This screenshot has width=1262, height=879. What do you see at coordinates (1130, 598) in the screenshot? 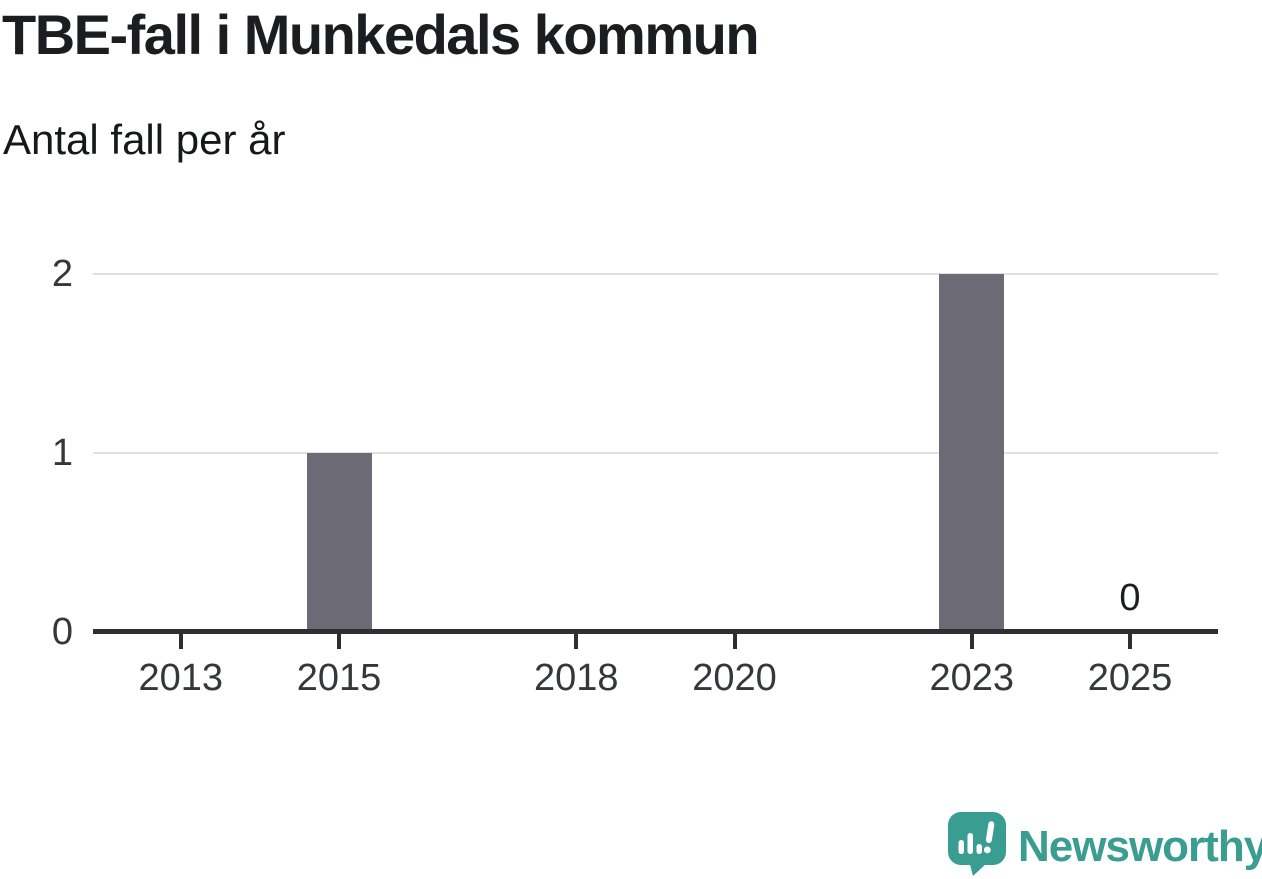
I see `bar-value-label: 0` at bounding box center [1130, 598].